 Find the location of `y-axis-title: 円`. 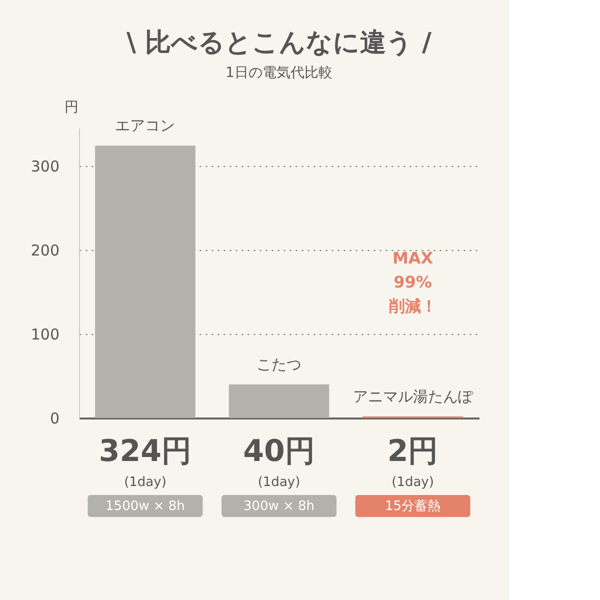

y-axis-title: 円 is located at coordinates (71, 108).